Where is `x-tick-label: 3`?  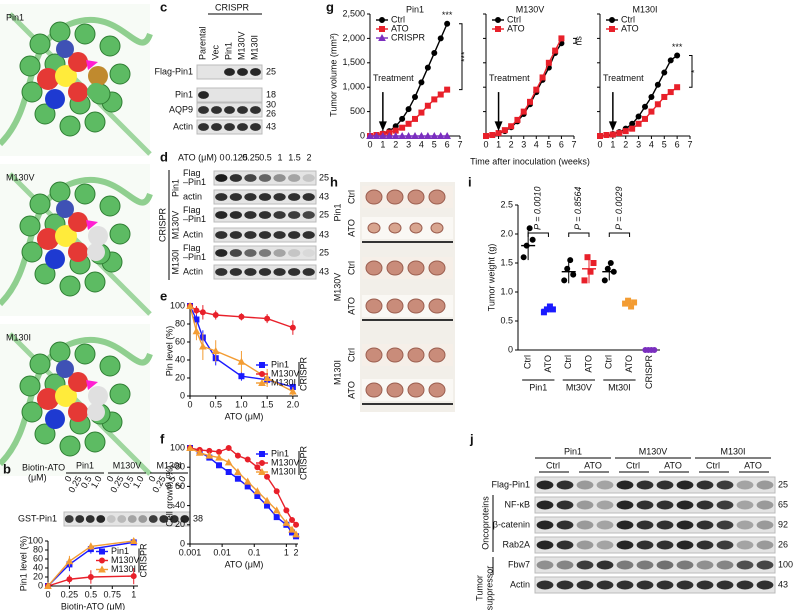 x-tick-label: 3 is located at coordinates (408, 144).